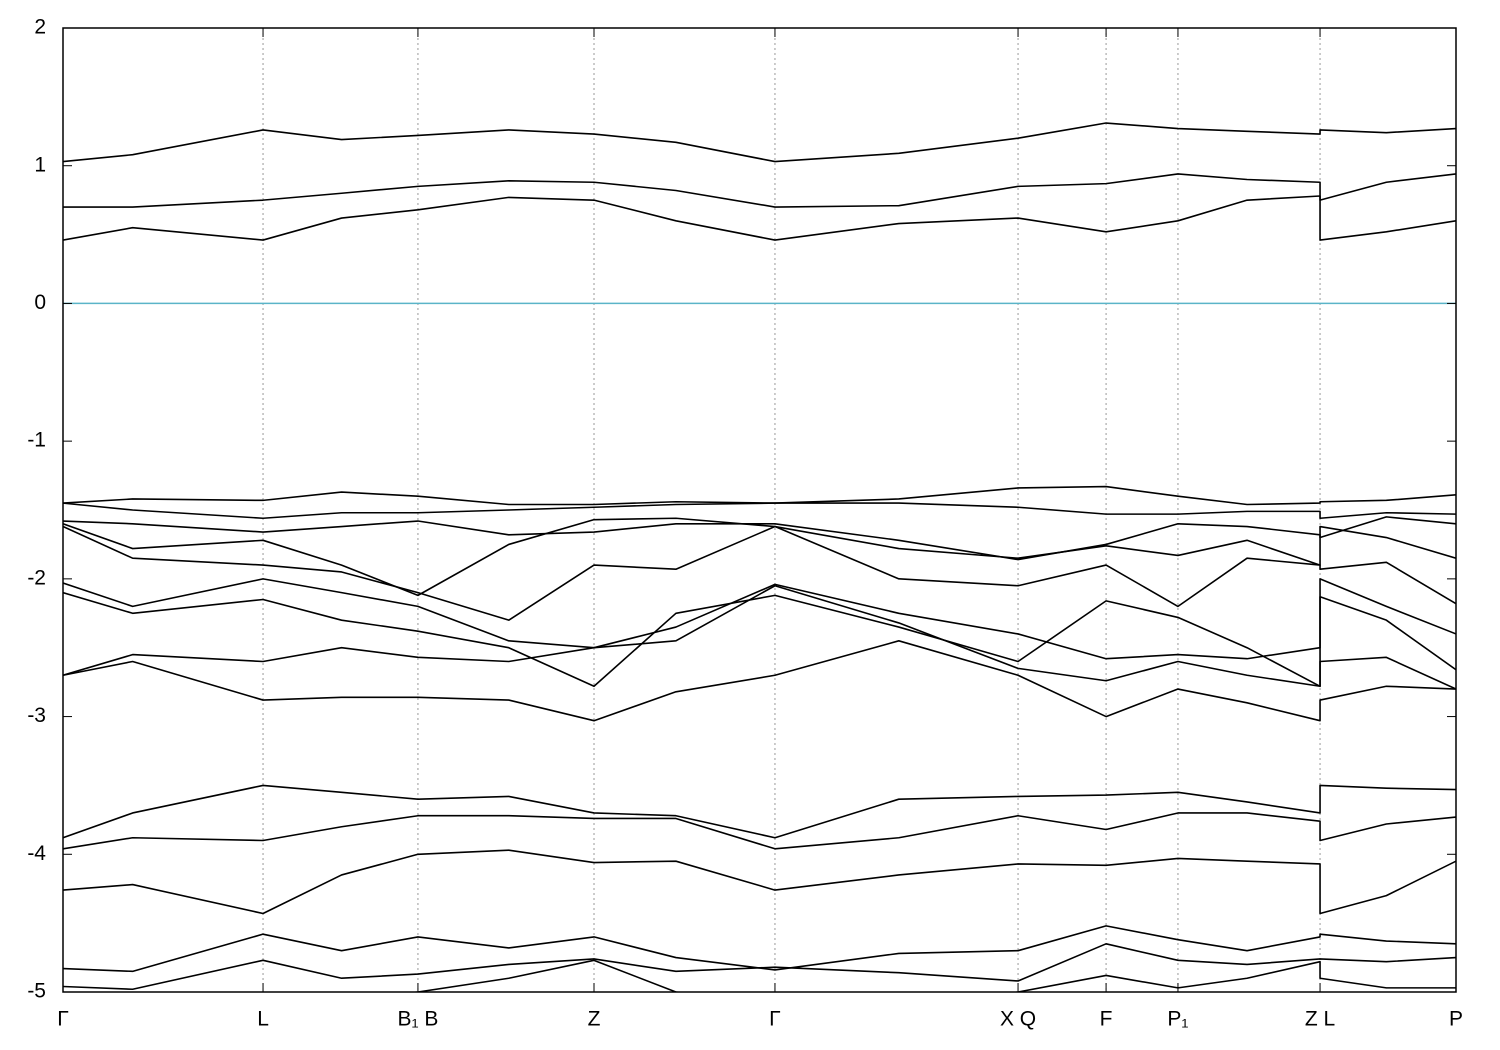 This screenshot has width=1500, height=1050. I want to click on x-tick-label: Z L, so click(1320, 1019).